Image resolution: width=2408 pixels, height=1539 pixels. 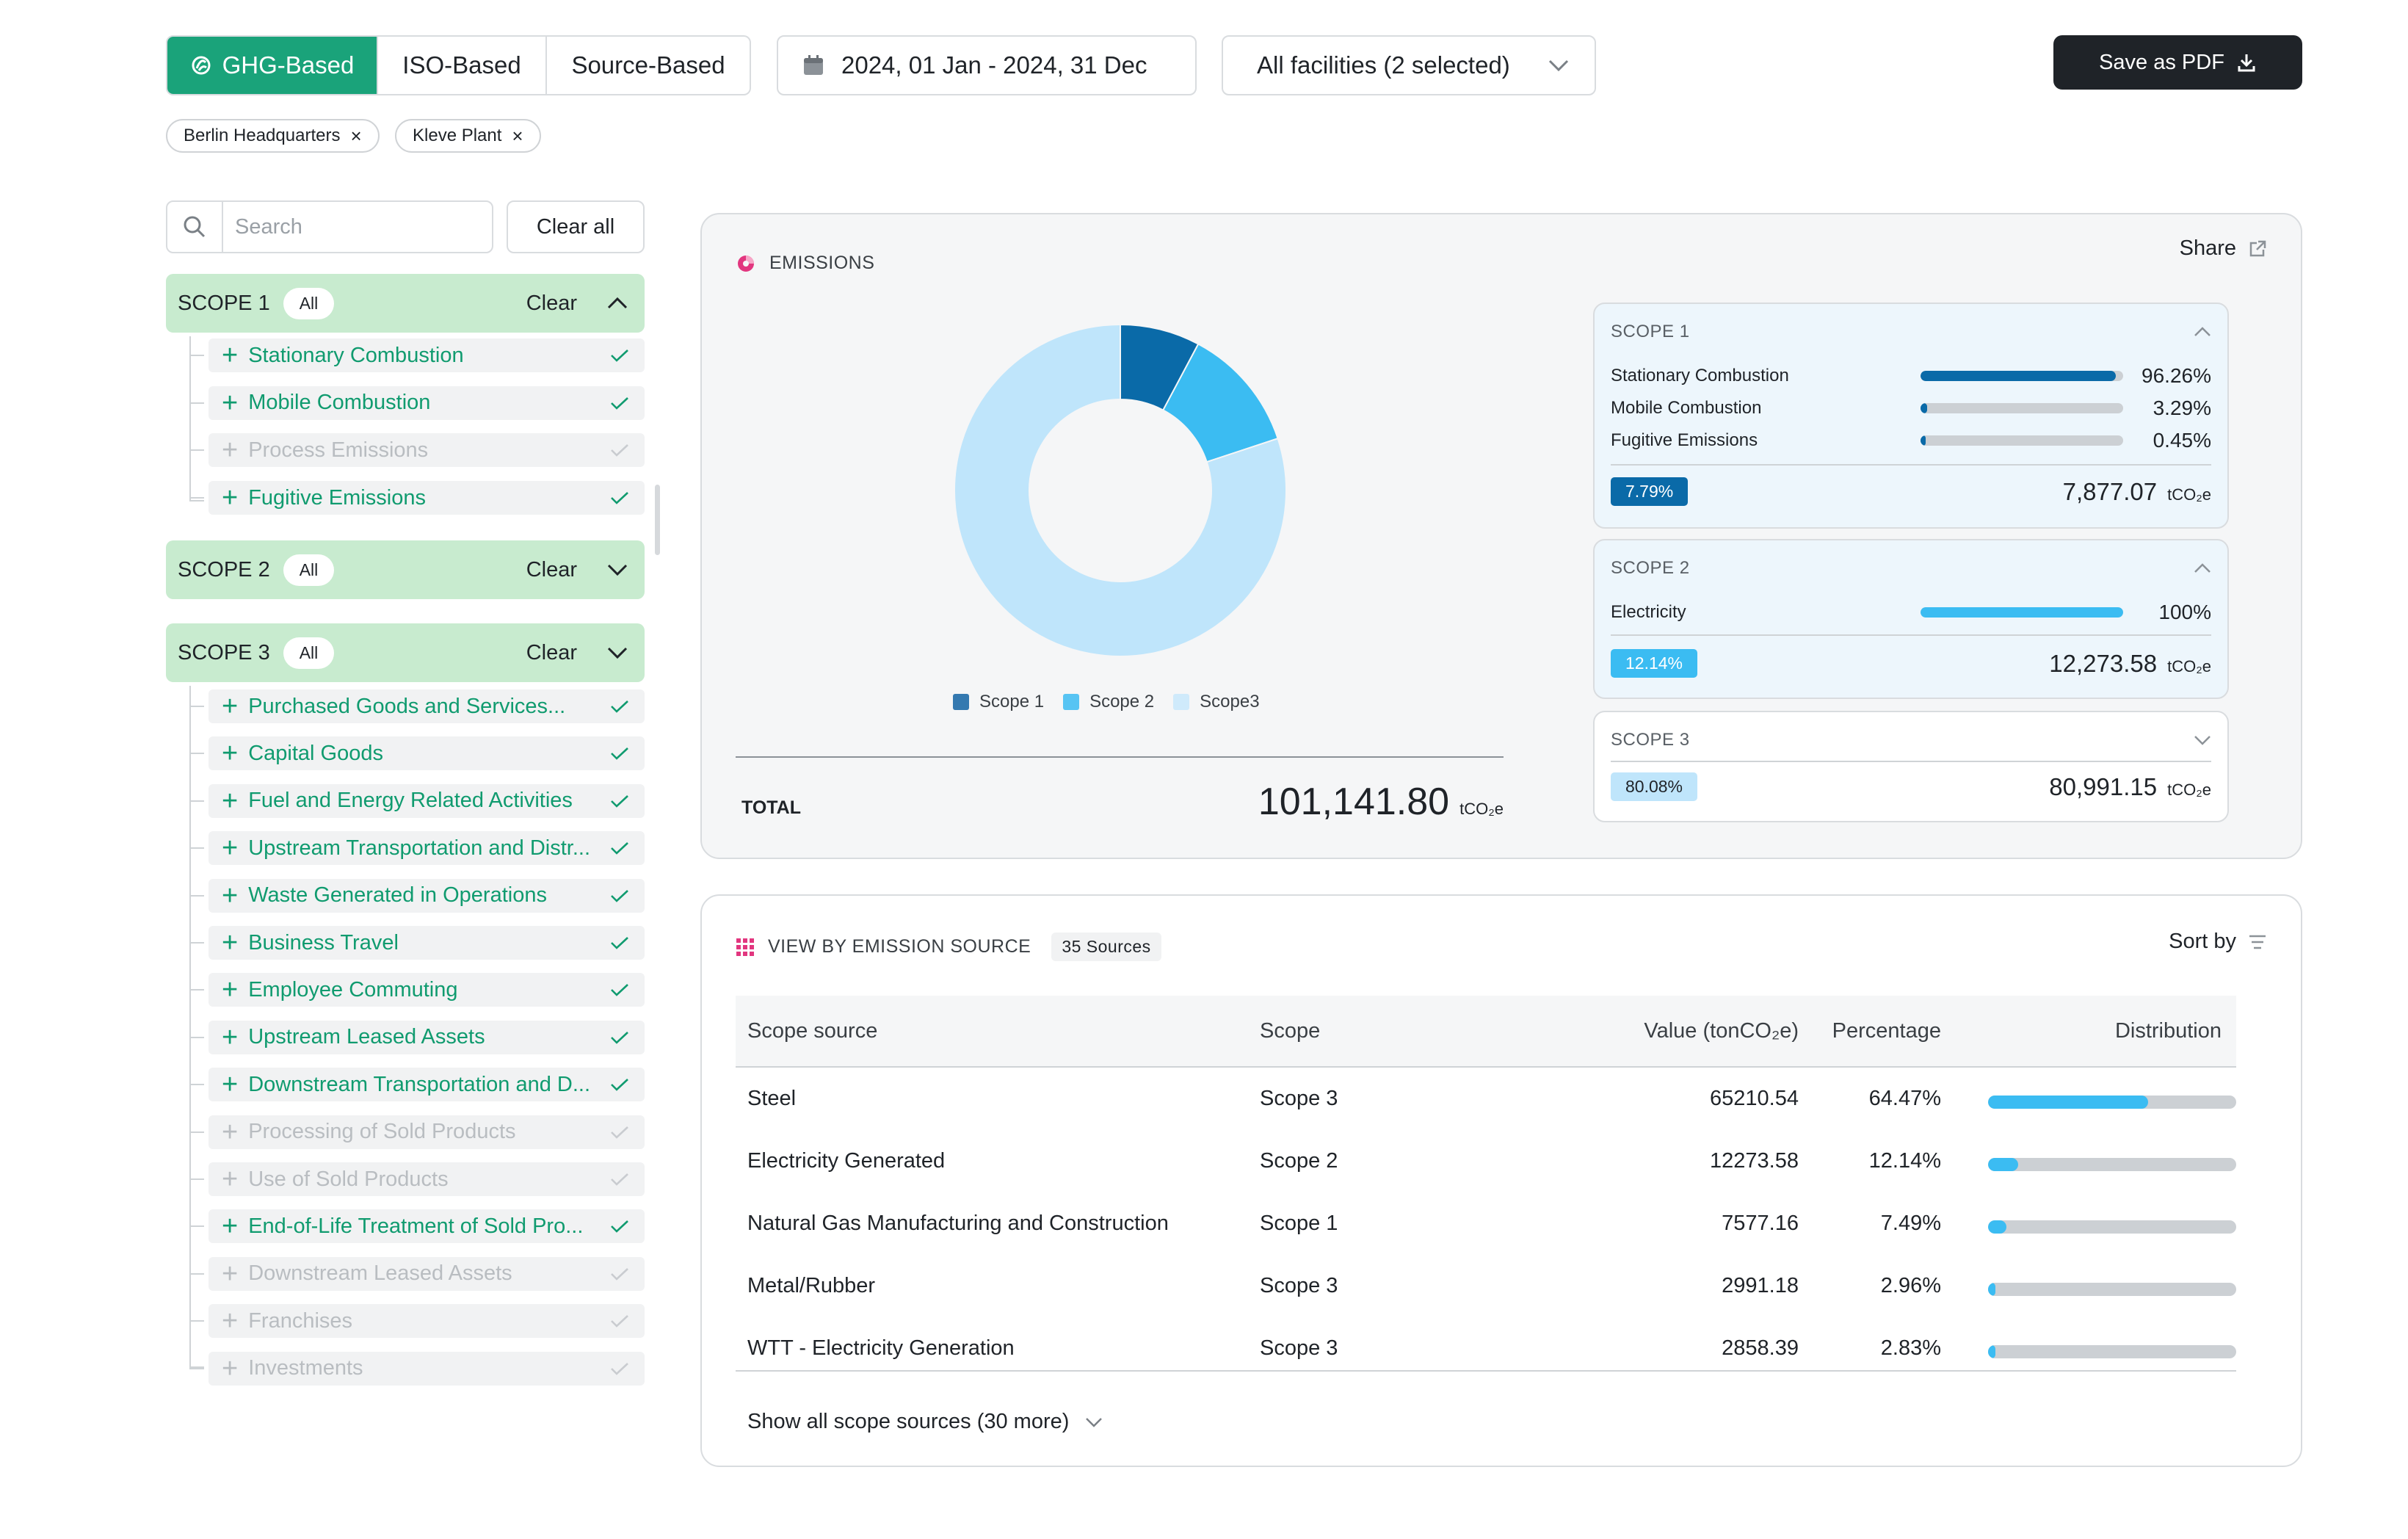 I want to click on column-header-value: Value (tonCO₂e), so click(x=1721, y=1031).